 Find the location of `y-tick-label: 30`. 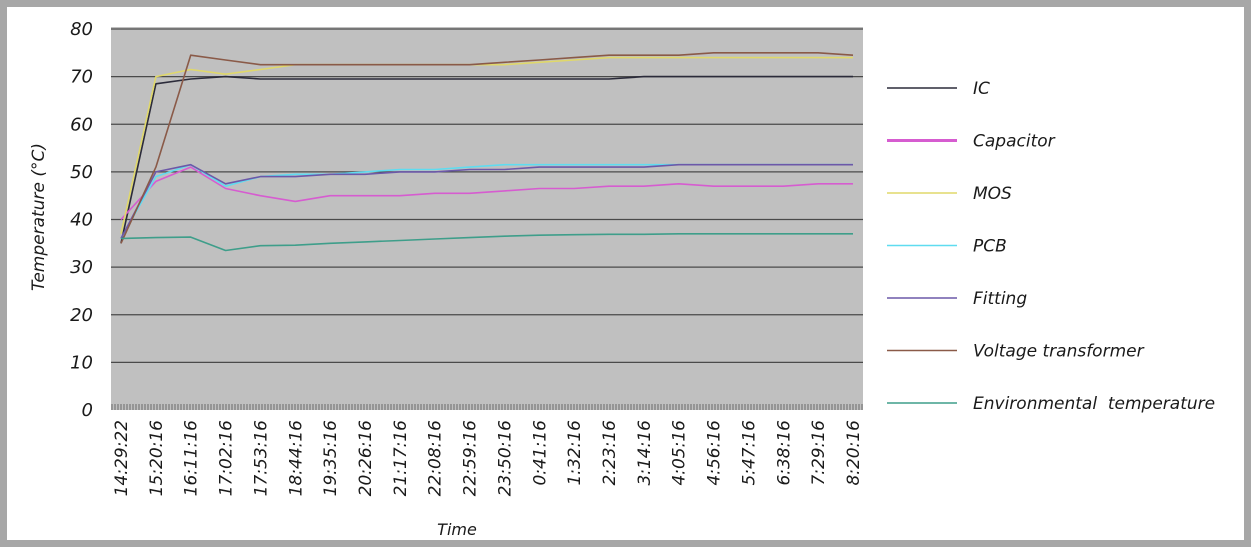

y-tick-label: 30 is located at coordinates (81, 267).